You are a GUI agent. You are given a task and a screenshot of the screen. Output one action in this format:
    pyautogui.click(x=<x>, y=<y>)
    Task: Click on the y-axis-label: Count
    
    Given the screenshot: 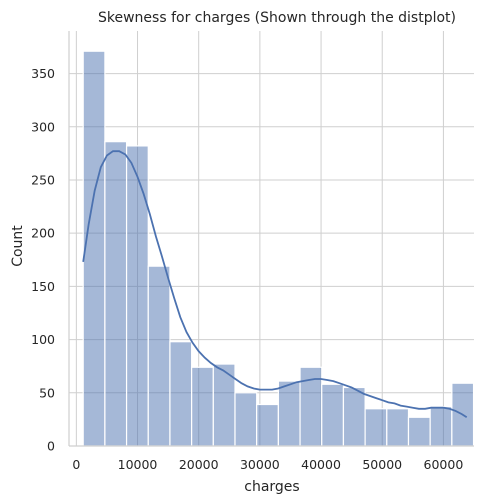 What is the action you would take?
    pyautogui.click(x=18, y=246)
    